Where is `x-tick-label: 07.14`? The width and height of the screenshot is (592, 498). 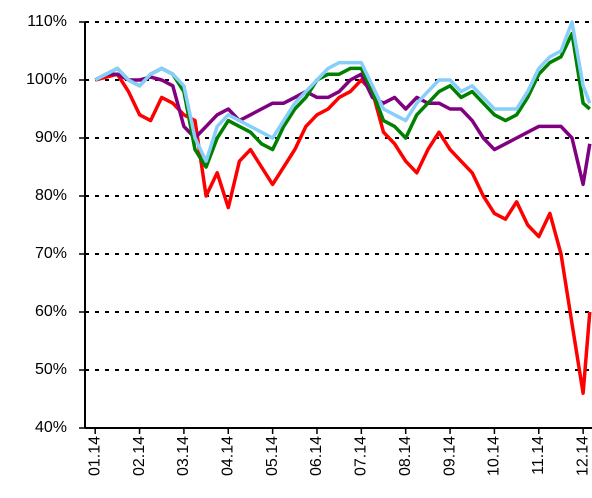
x-tick-label: 07.14 is located at coordinates (361, 456).